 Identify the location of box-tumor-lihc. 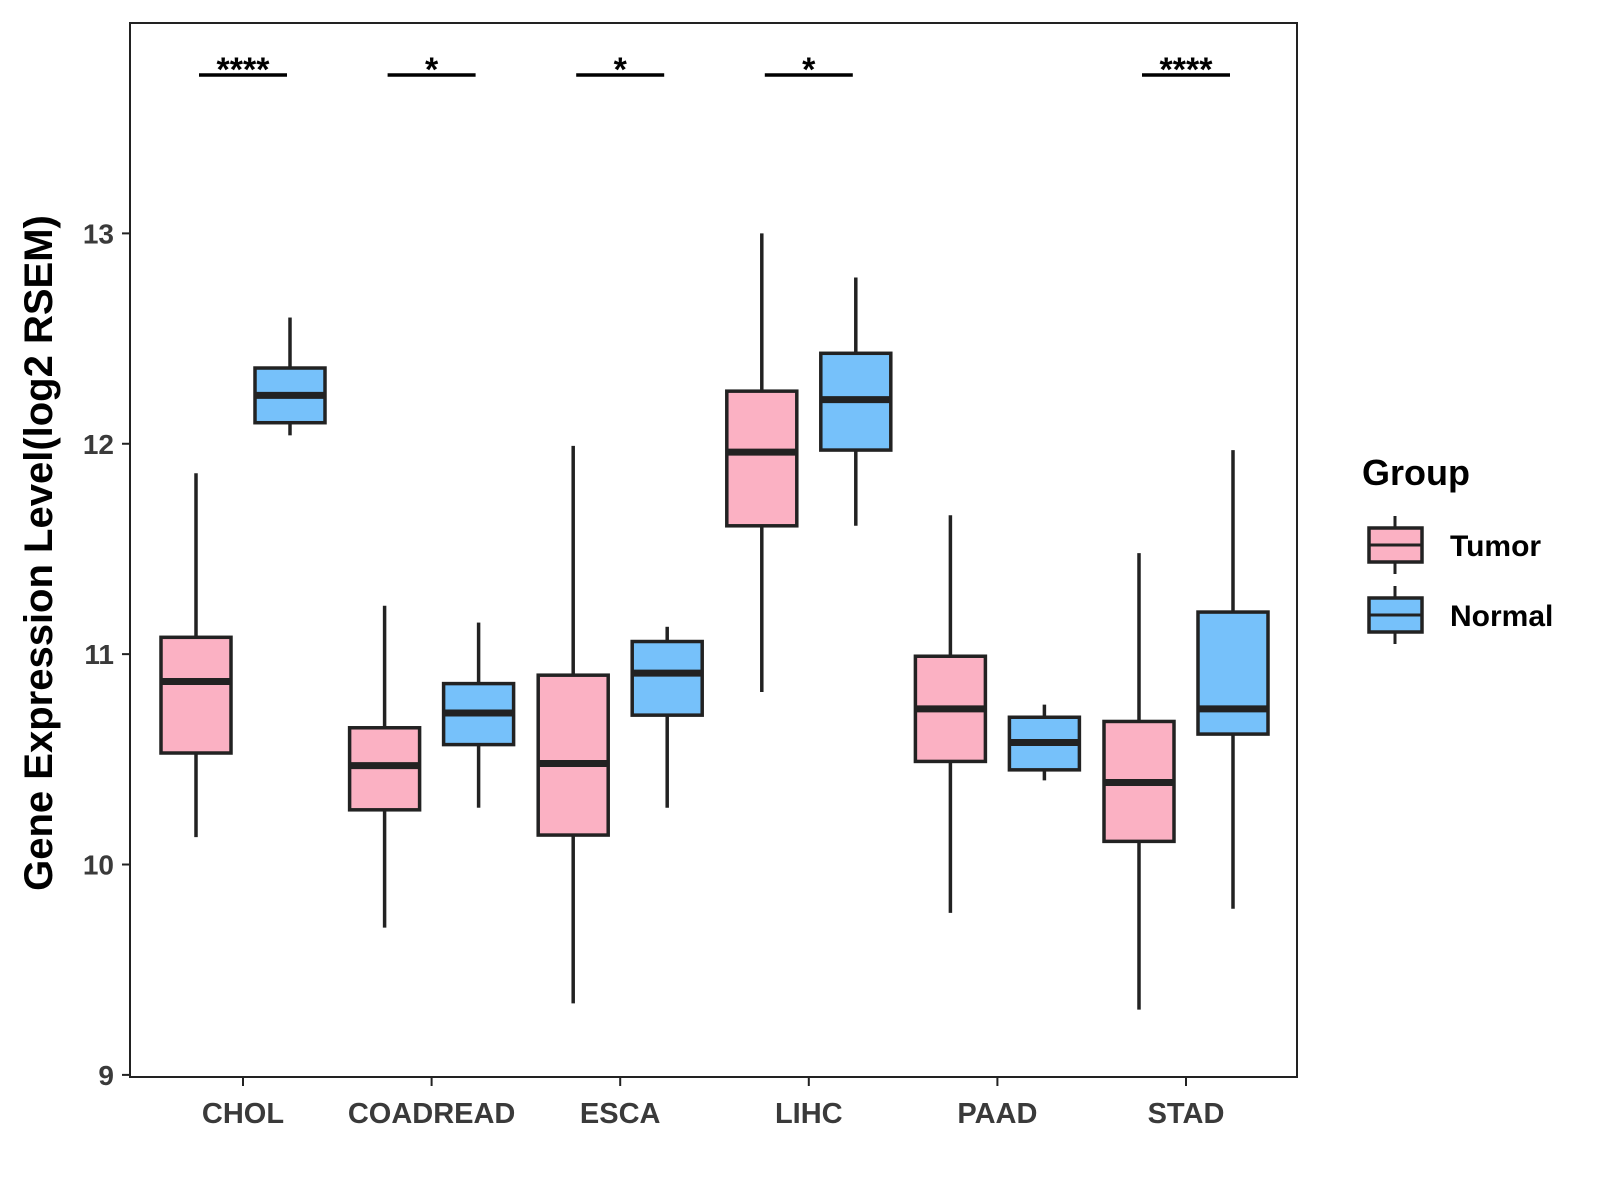
(762, 463).